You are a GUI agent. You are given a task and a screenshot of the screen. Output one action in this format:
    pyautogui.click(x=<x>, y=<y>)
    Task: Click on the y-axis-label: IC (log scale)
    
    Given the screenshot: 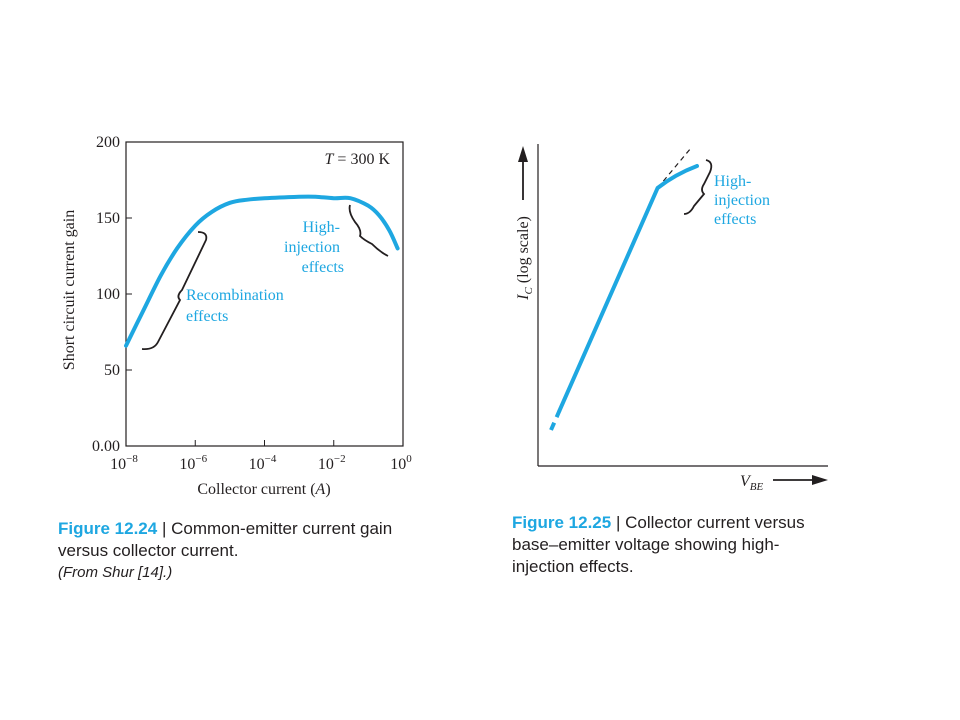 What is the action you would take?
    pyautogui.click(x=525, y=258)
    